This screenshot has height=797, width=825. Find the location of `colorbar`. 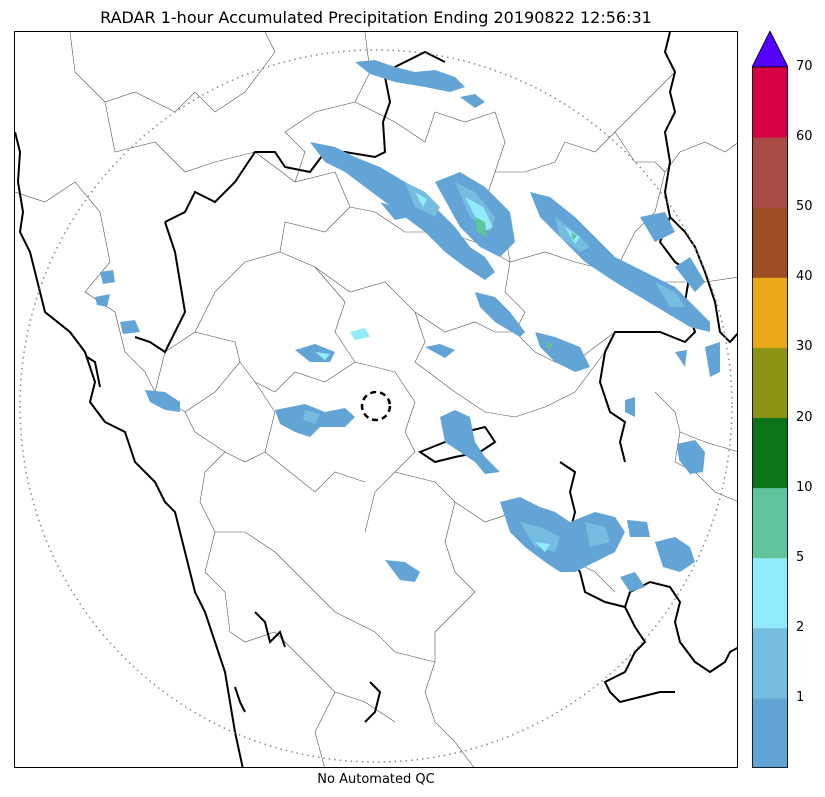

colorbar is located at coordinates (770, 399).